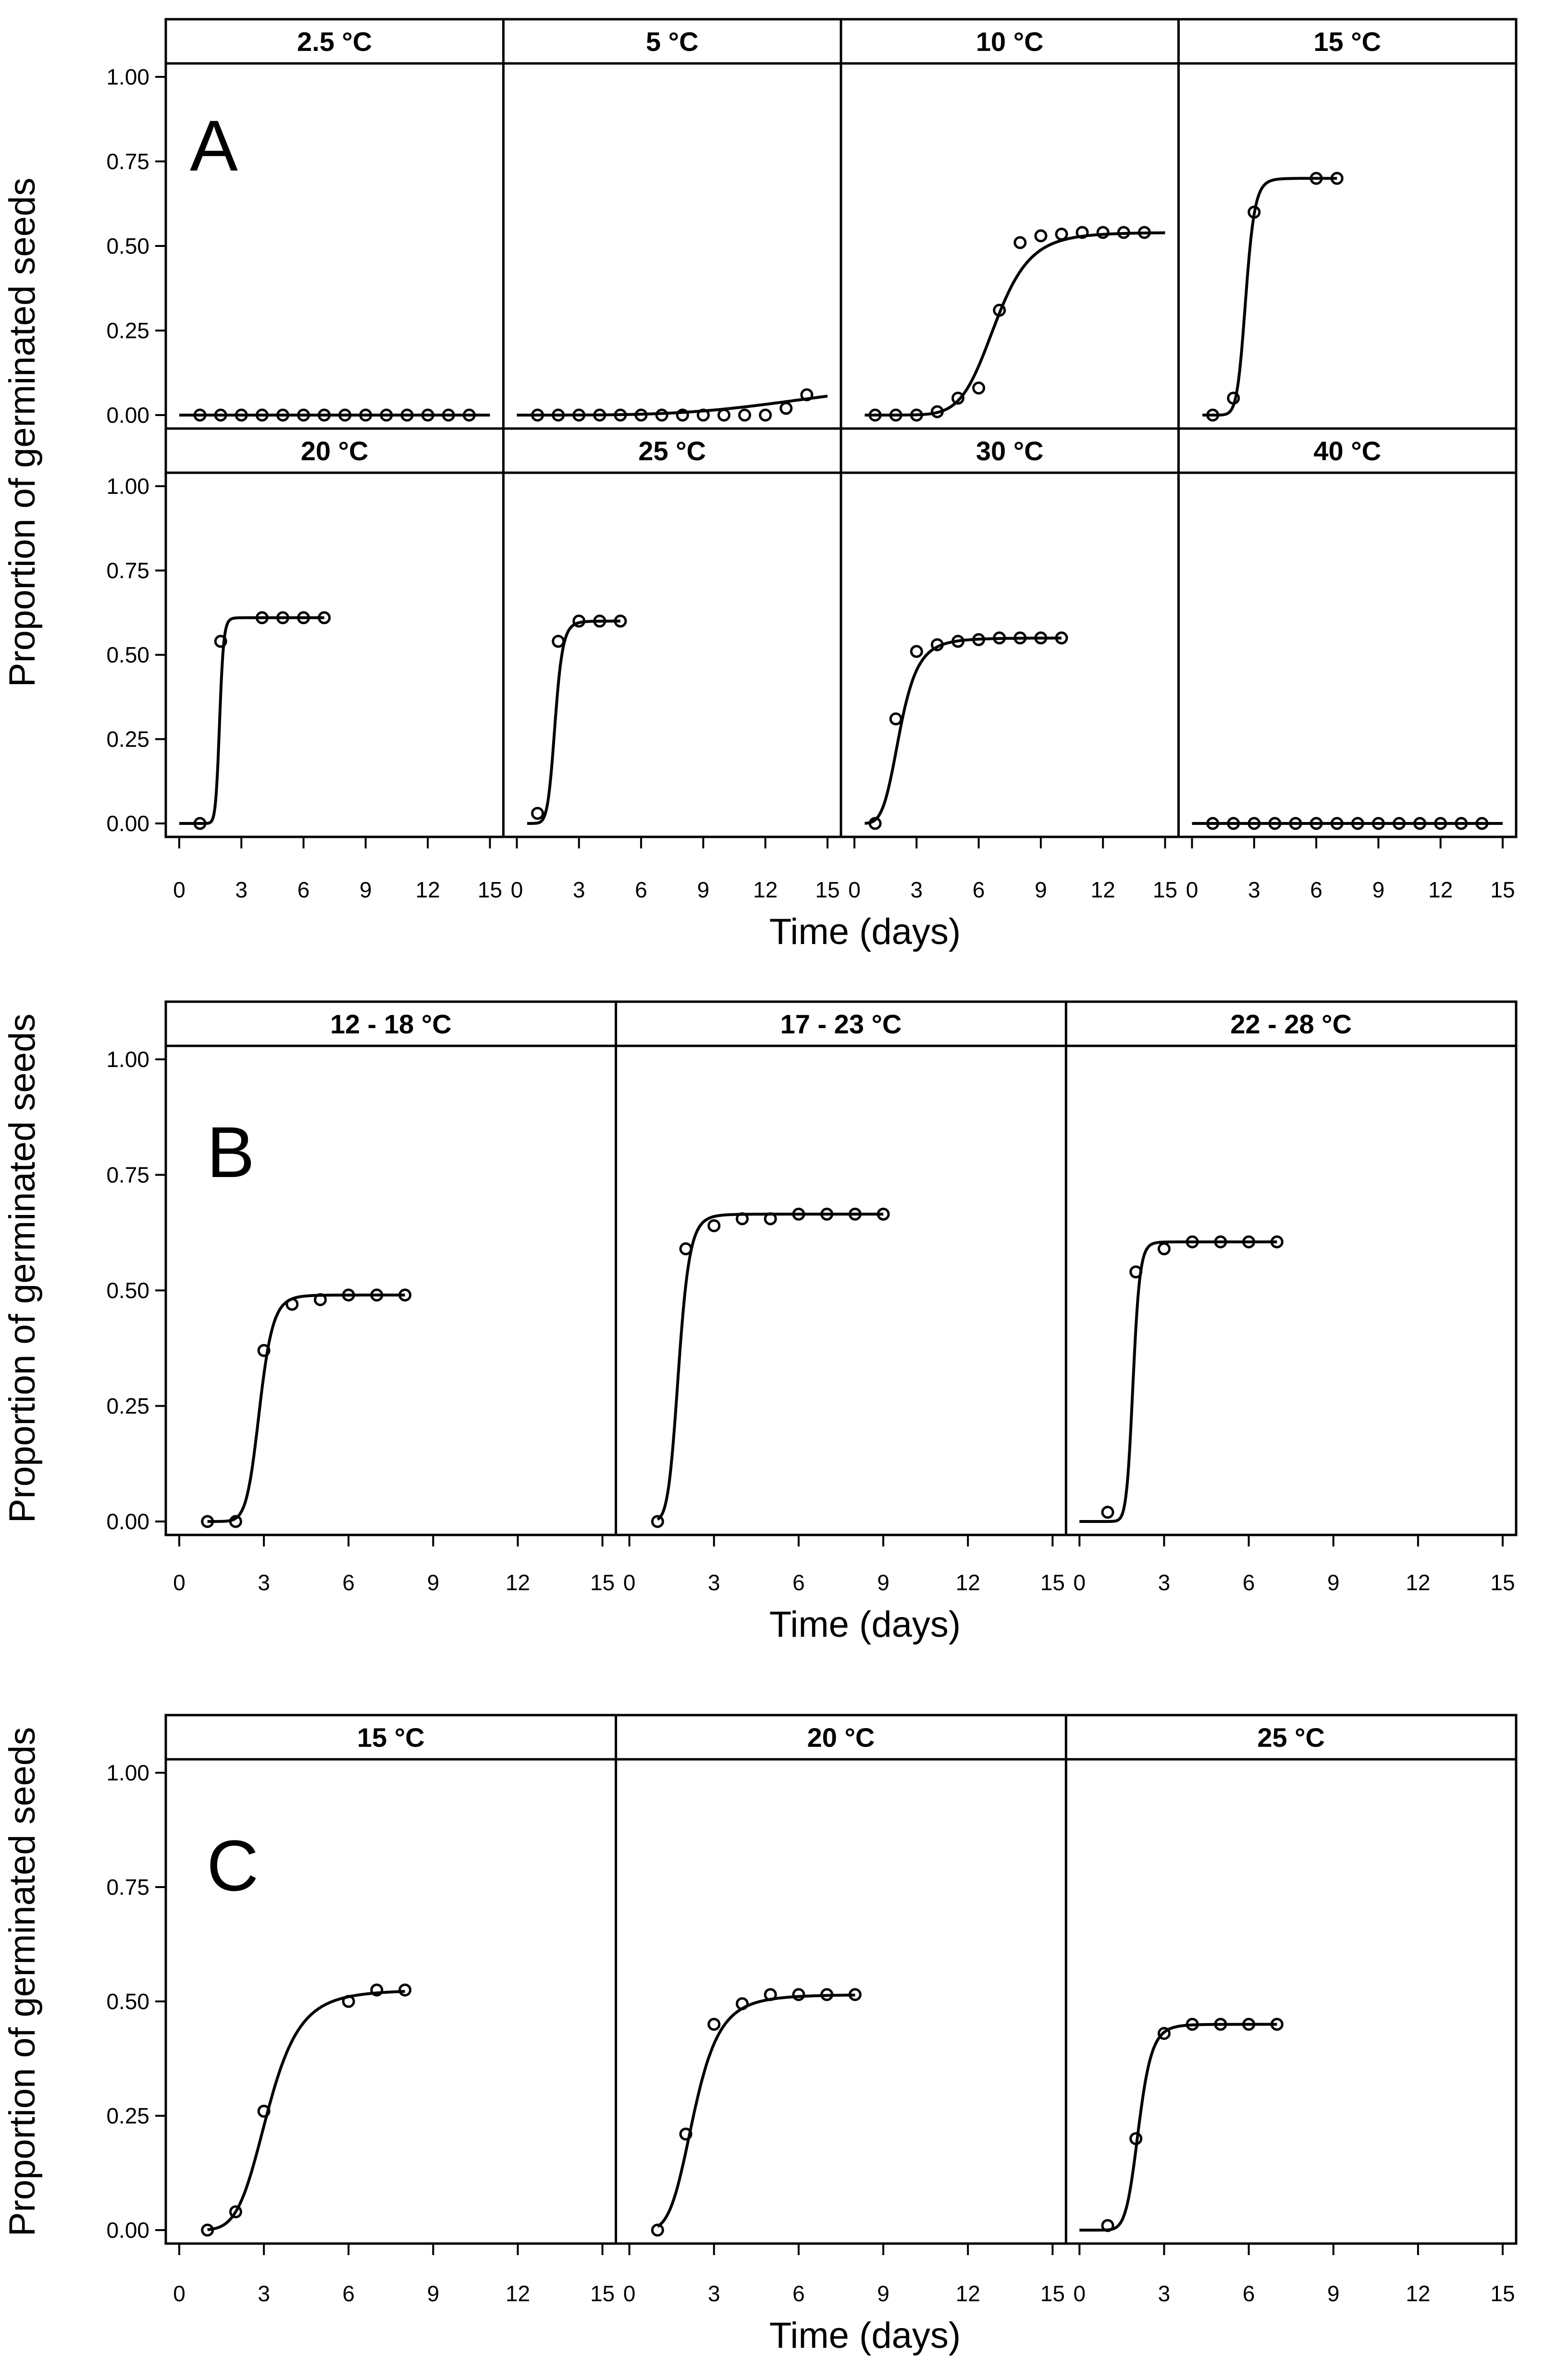 Image resolution: width=1544 pixels, height=2380 pixels. I want to click on panel: 12 - 18 °C 0.00 0.25 0.50 0.75 1.00, so click(361, 1268).